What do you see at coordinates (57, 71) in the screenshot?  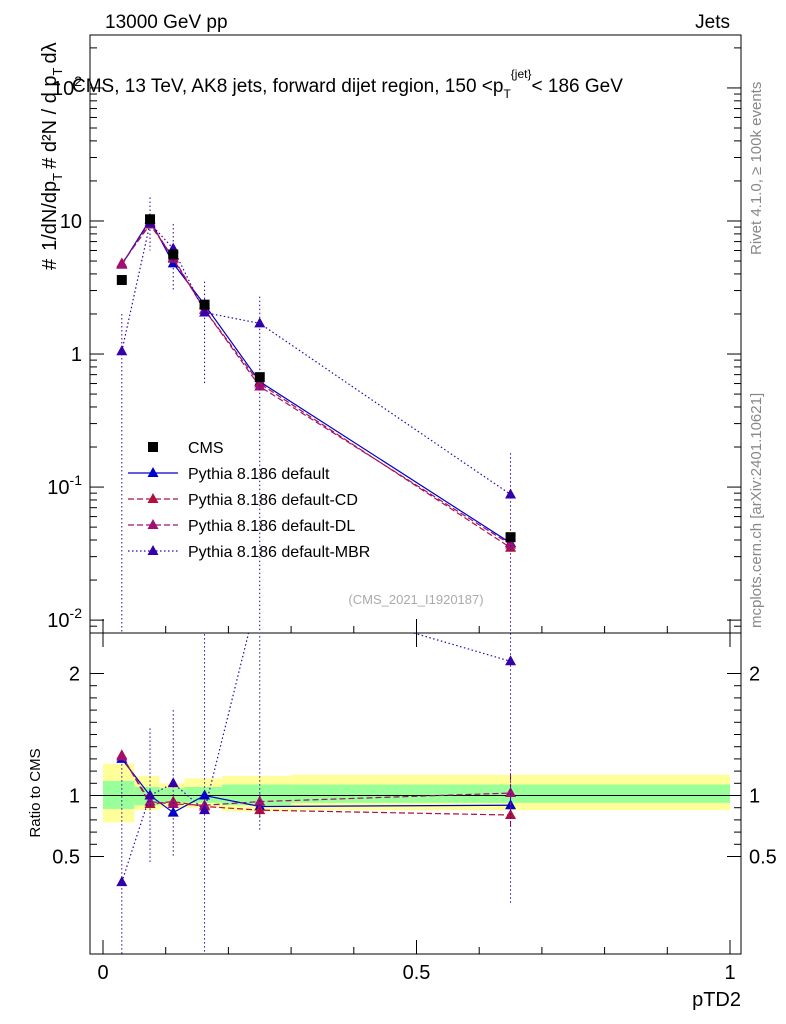 I see `y-axis-label-sub2: T` at bounding box center [57, 71].